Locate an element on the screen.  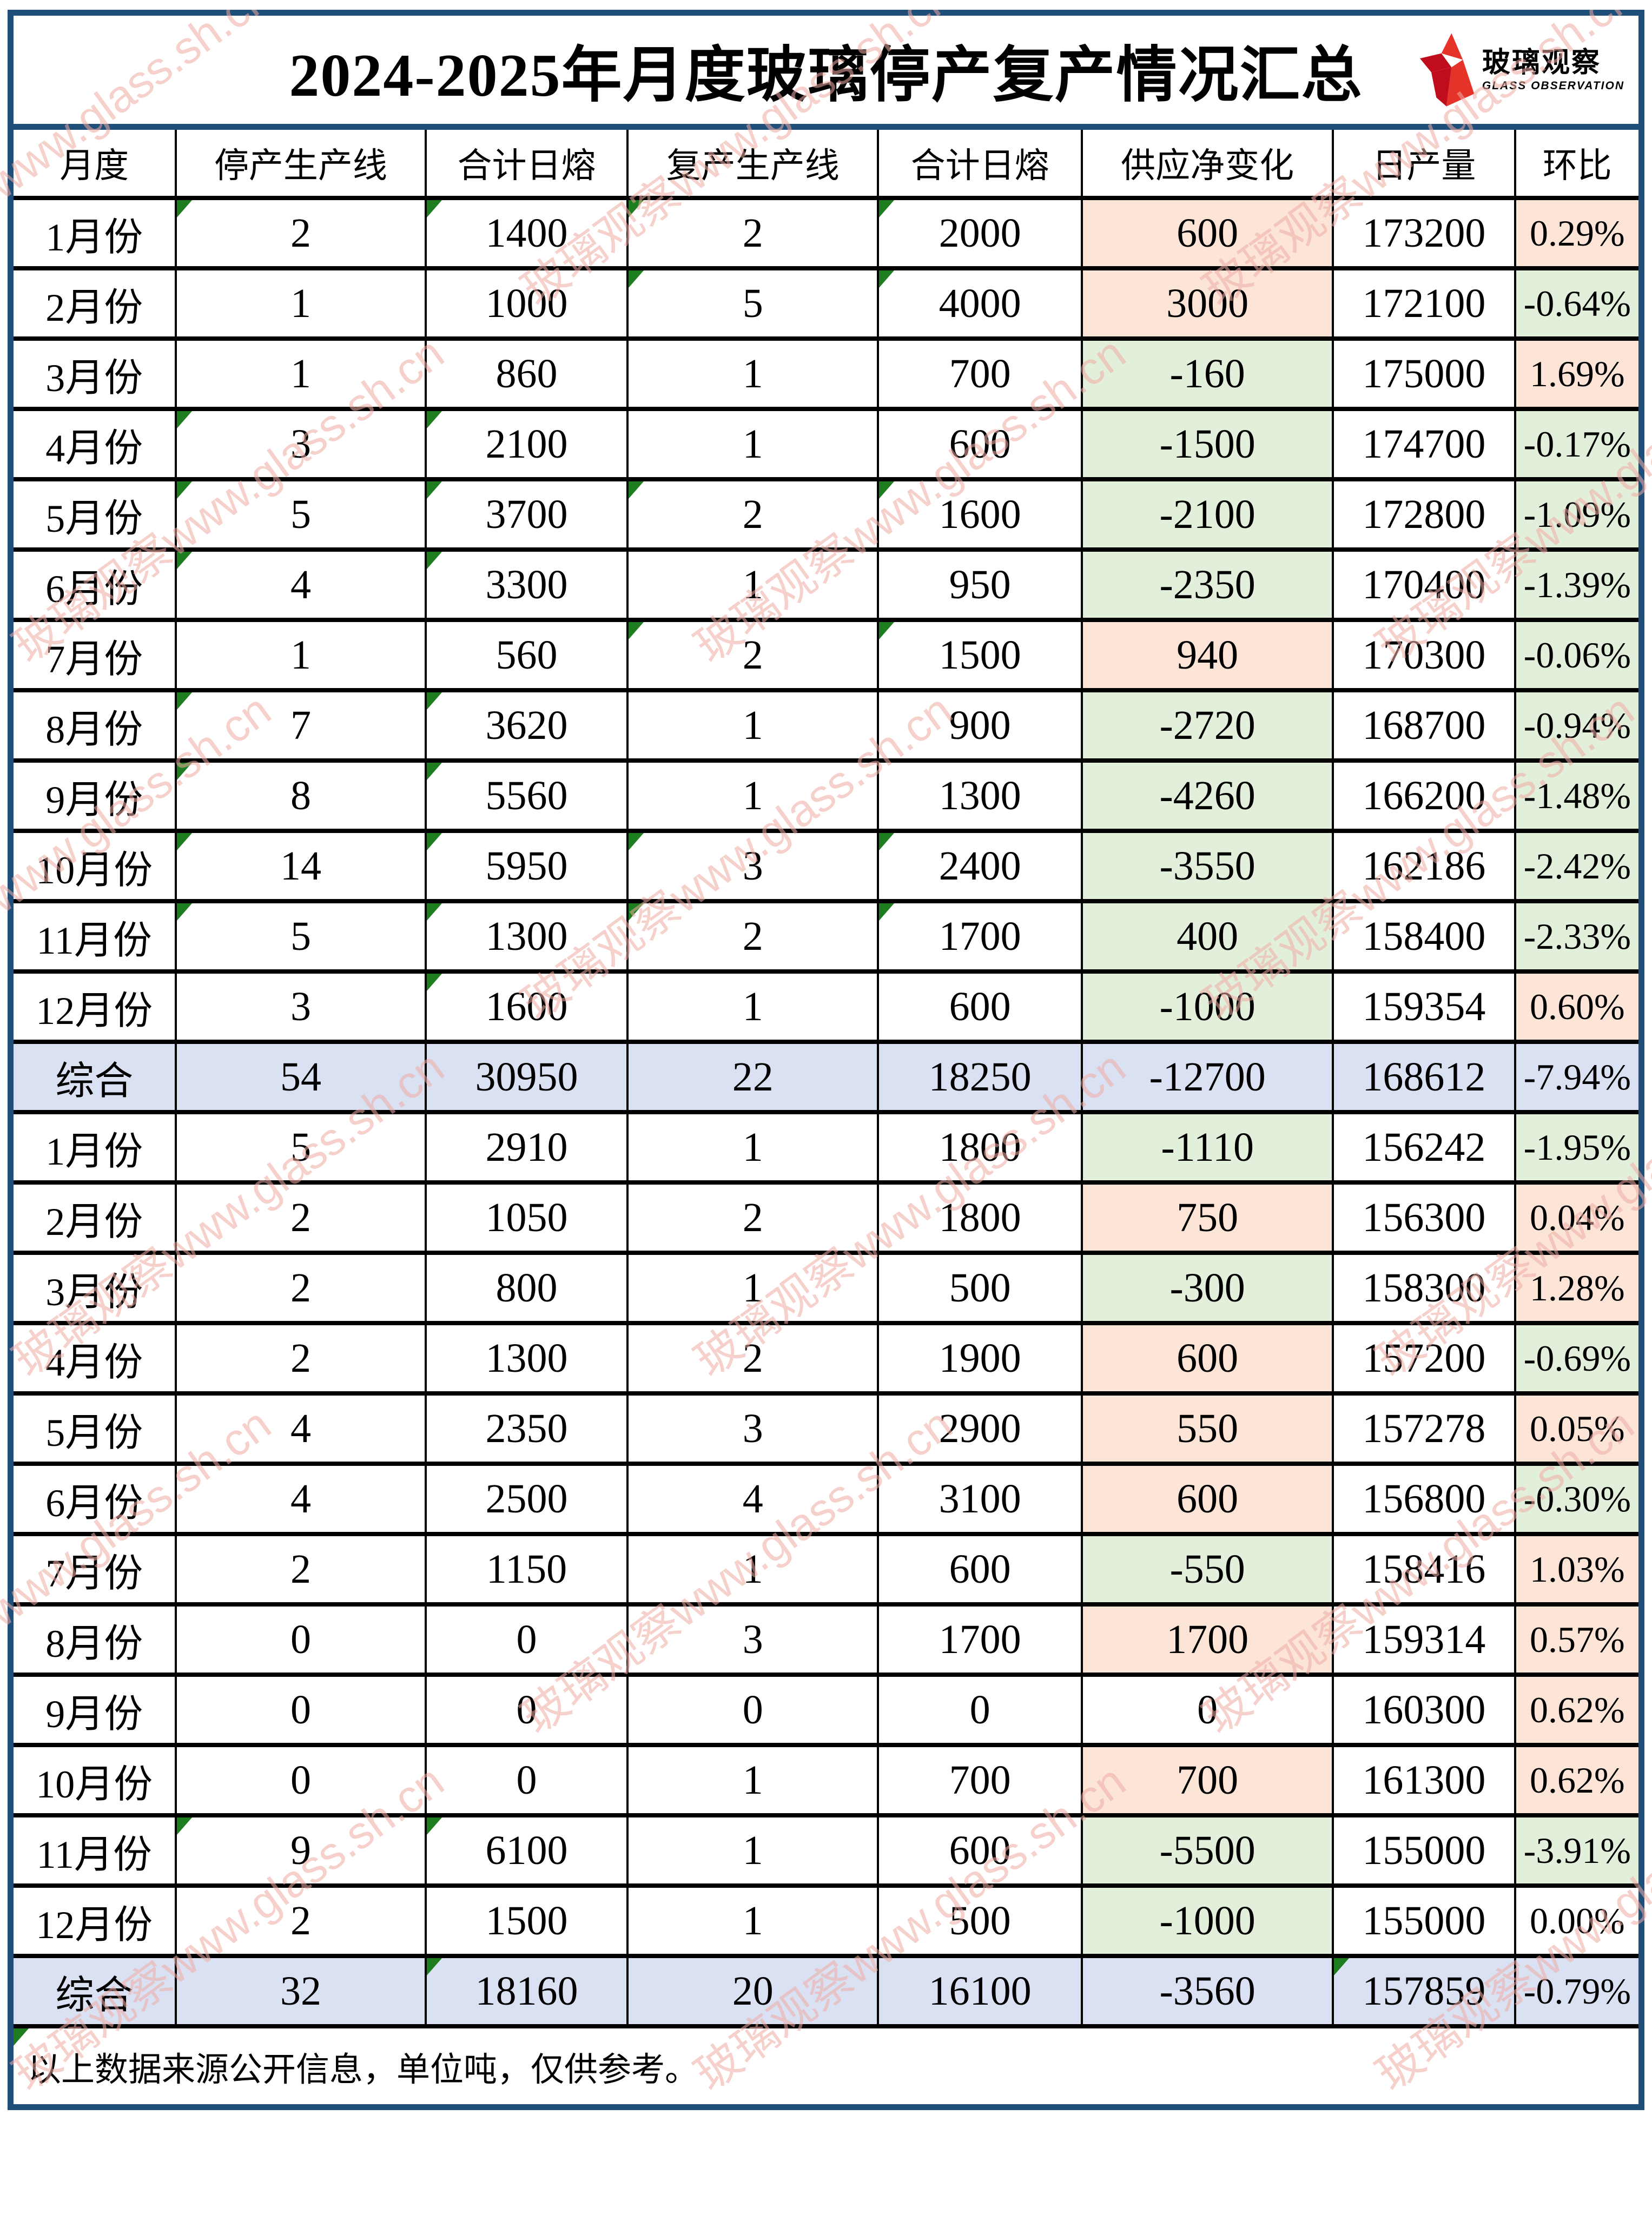
table-row: 7月份 2 1150 1 600 -550 158416 1.03% is located at coordinates (826, 1568).